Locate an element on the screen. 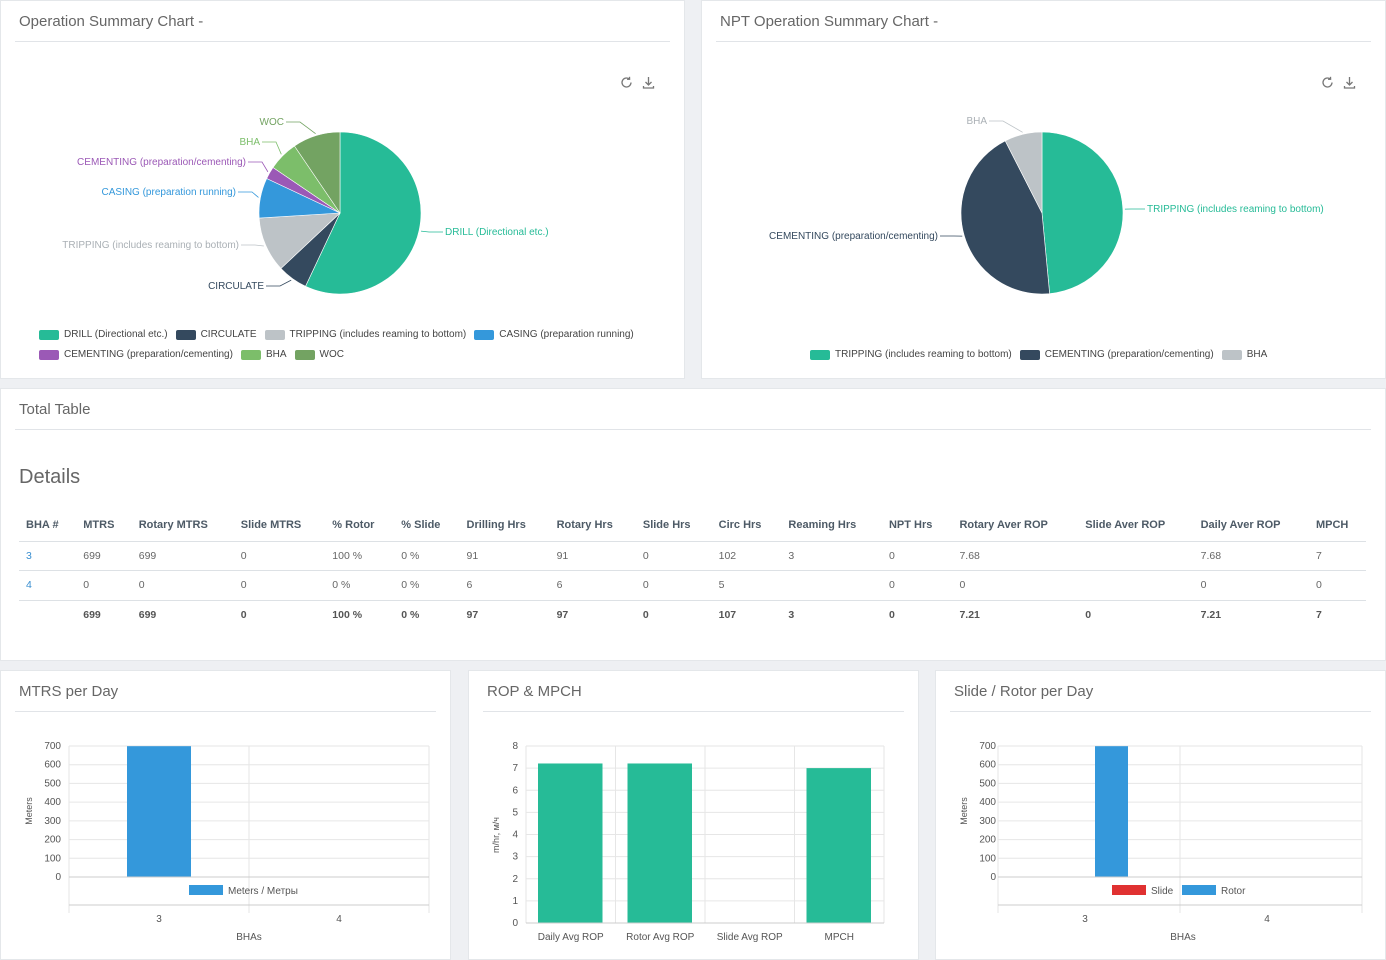  column-header-slide-aver-rop: Slide Aver ROP is located at coordinates (1136, 526).